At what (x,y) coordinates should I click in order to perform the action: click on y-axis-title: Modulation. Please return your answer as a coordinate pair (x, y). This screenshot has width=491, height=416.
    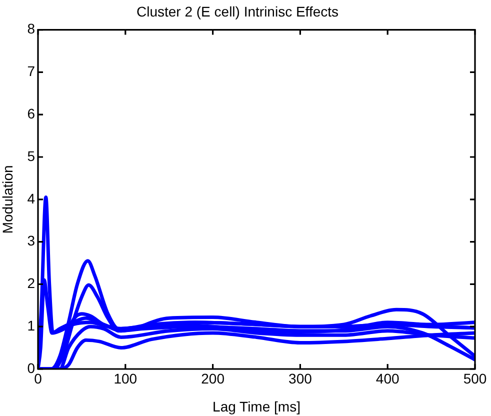
    Looking at the image, I should click on (8, 199).